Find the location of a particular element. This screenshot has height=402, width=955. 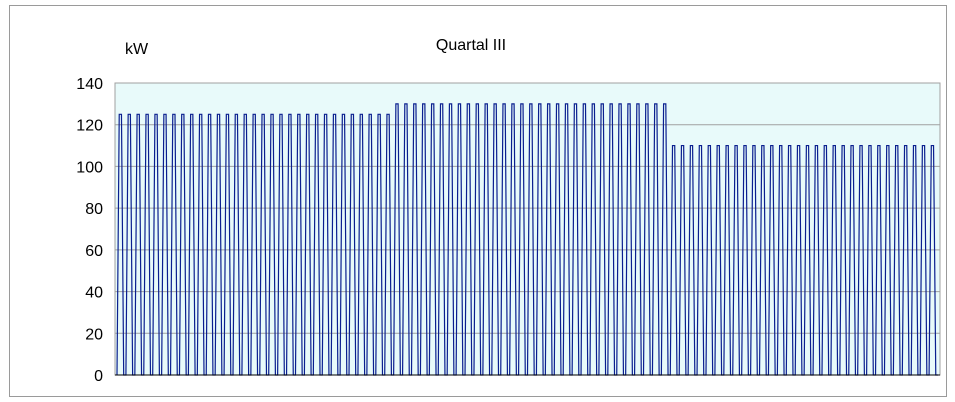

y-axis-ticks: 0 20 40 60 80 100 120 140 is located at coordinates (89, 230).